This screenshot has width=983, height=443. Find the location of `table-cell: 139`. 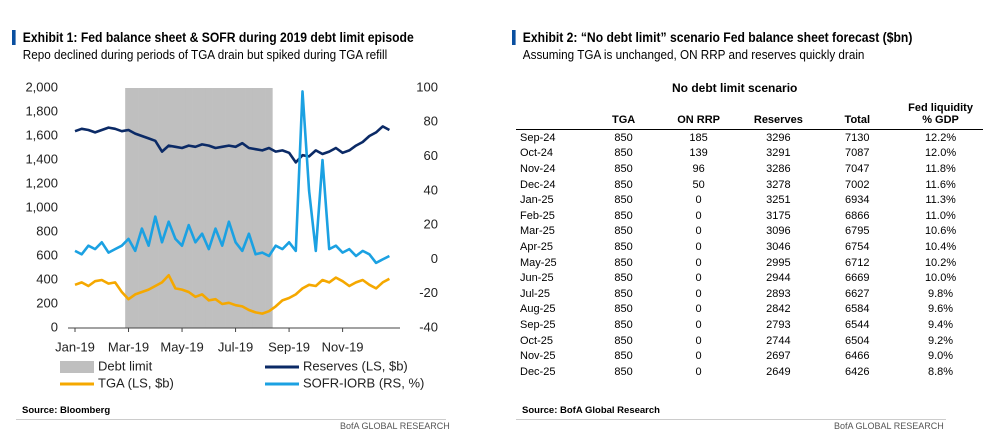

table-cell: 139 is located at coordinates (698, 153).